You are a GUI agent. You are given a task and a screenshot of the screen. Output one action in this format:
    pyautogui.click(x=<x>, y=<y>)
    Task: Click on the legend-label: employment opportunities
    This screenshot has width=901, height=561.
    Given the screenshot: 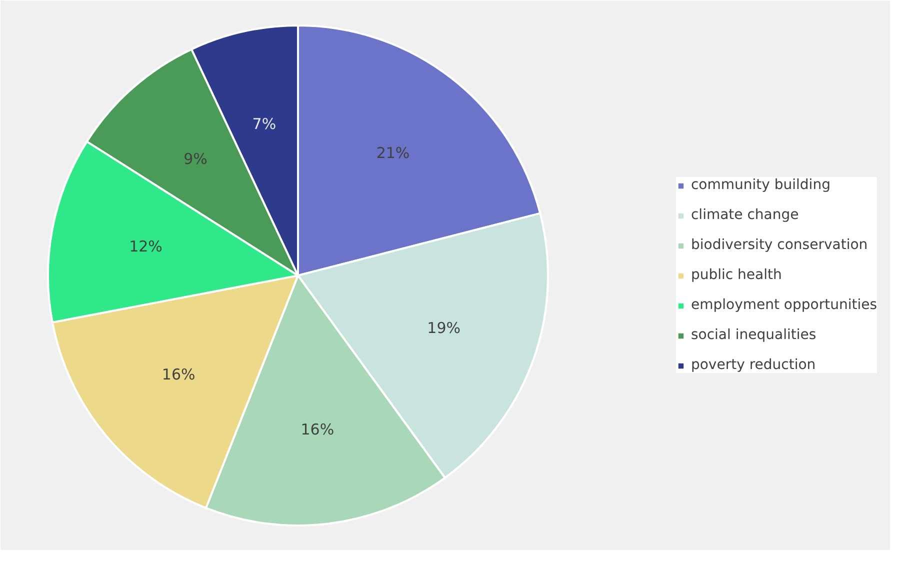 What is the action you would take?
    pyautogui.click(x=783, y=305)
    